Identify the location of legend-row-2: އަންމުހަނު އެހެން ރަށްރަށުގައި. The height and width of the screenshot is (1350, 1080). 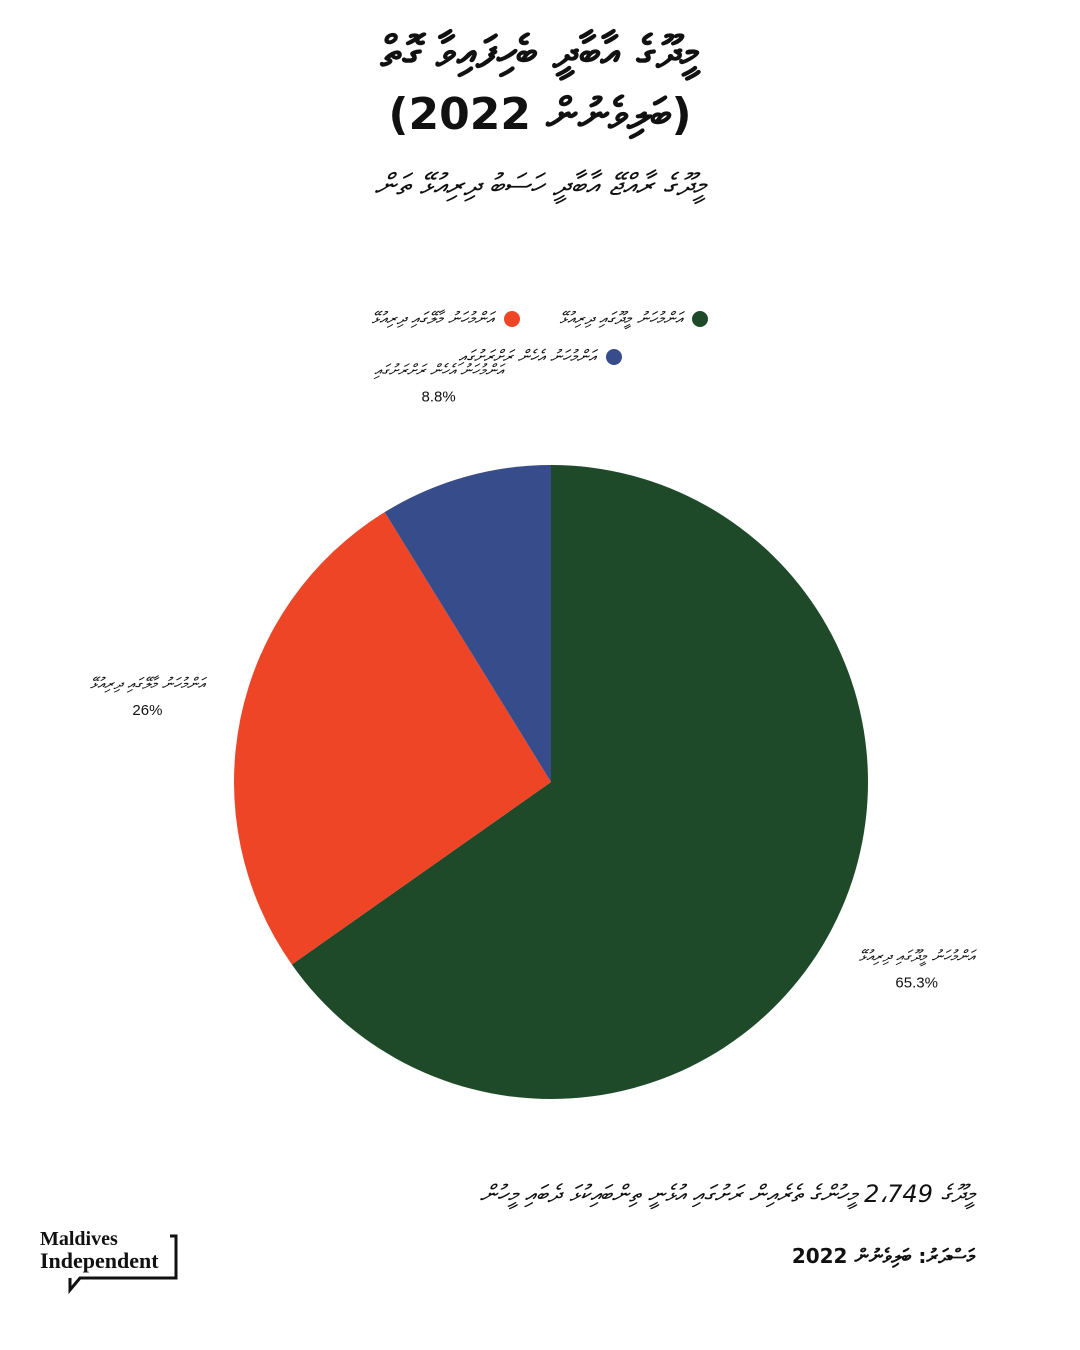
(540, 357).